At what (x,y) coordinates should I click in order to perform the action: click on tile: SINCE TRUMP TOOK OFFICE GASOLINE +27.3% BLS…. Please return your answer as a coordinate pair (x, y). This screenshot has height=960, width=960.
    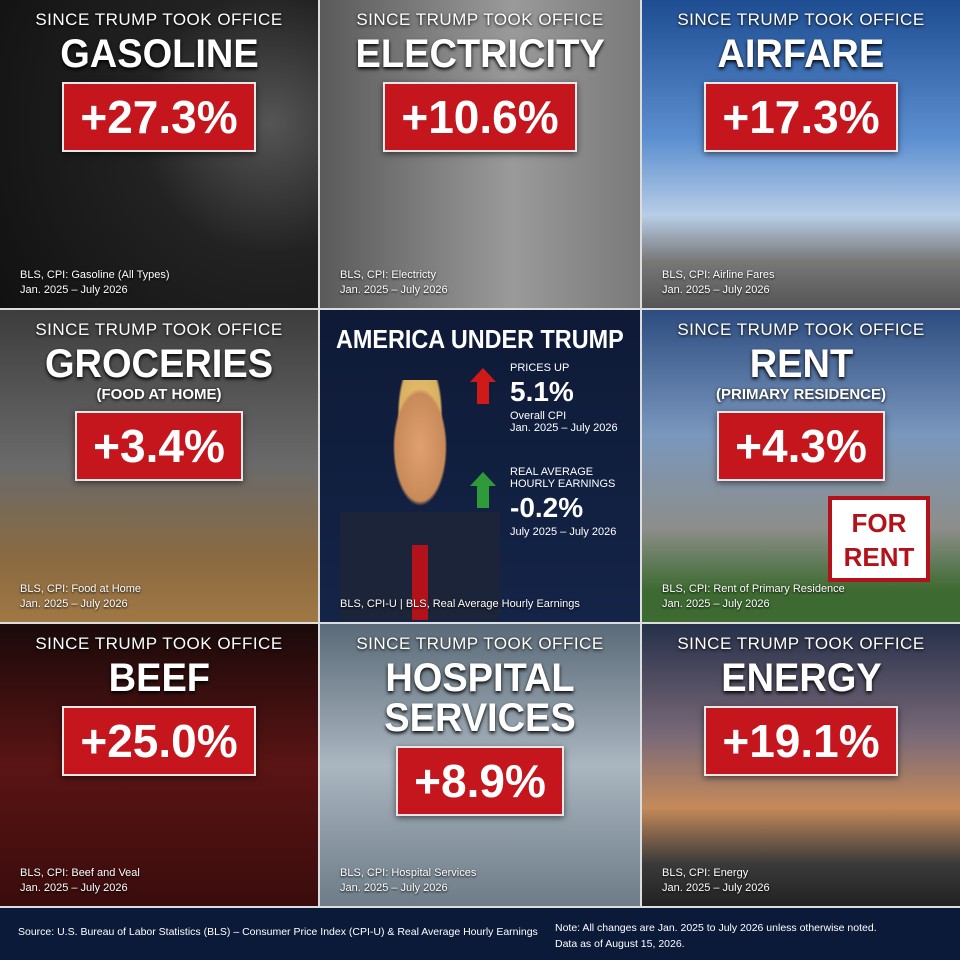
    Looking at the image, I should click on (159, 154).